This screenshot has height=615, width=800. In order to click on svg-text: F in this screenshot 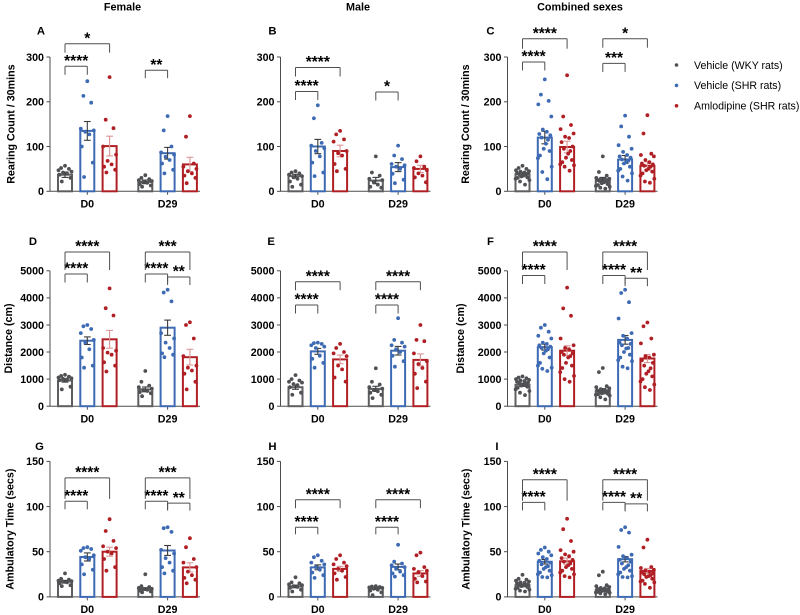, I will do `click(490, 242)`.